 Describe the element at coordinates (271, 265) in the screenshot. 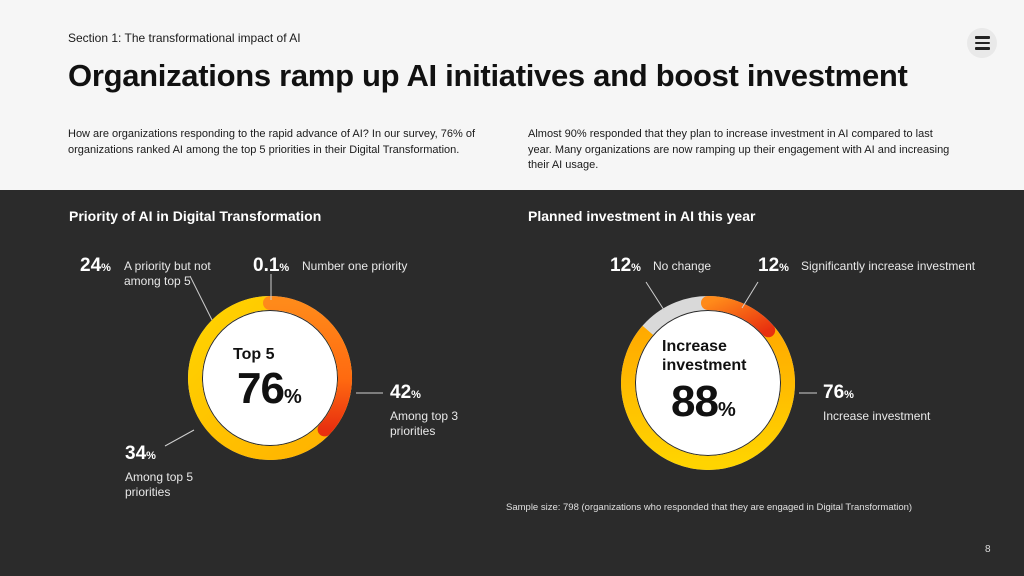

I see `chart1-seg2-value: 0.1%` at that location.